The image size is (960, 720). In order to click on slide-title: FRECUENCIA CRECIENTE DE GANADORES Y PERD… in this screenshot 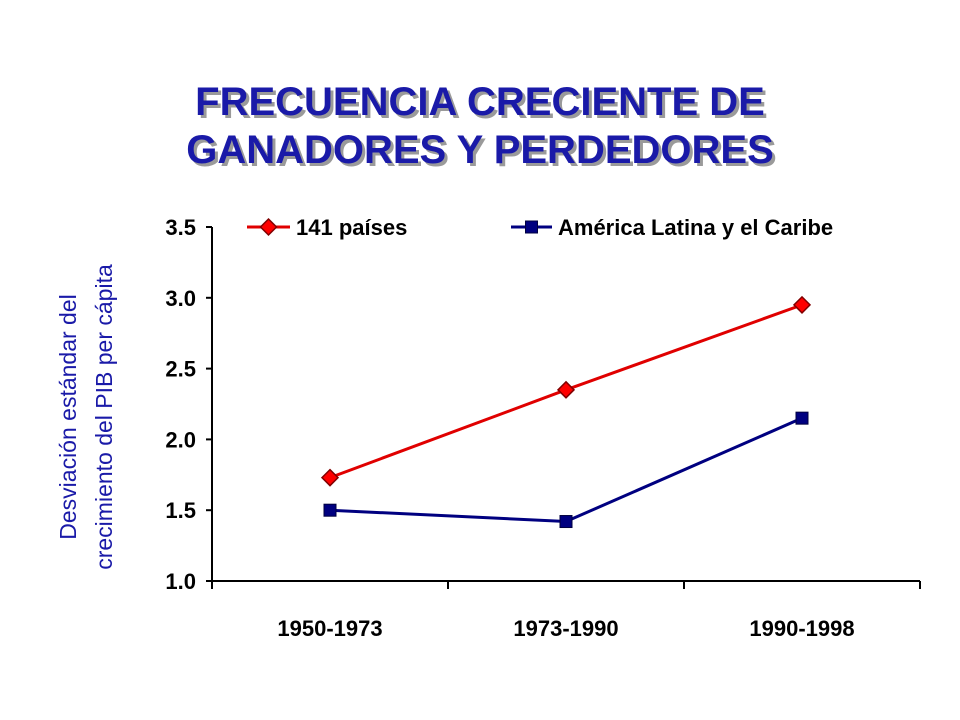, I will do `click(480, 126)`.